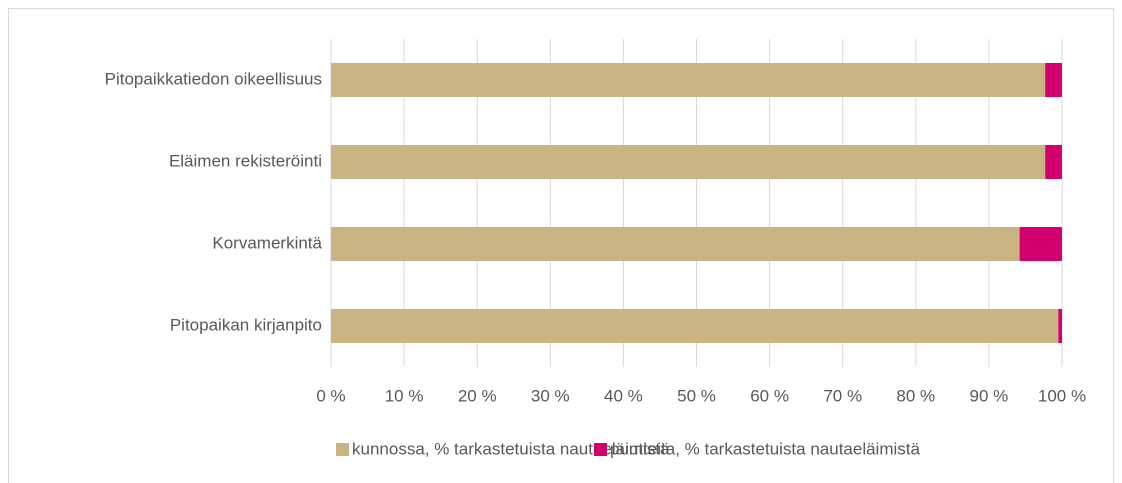  What do you see at coordinates (989, 395) in the screenshot?
I see `x-tick-label: 90 %` at bounding box center [989, 395].